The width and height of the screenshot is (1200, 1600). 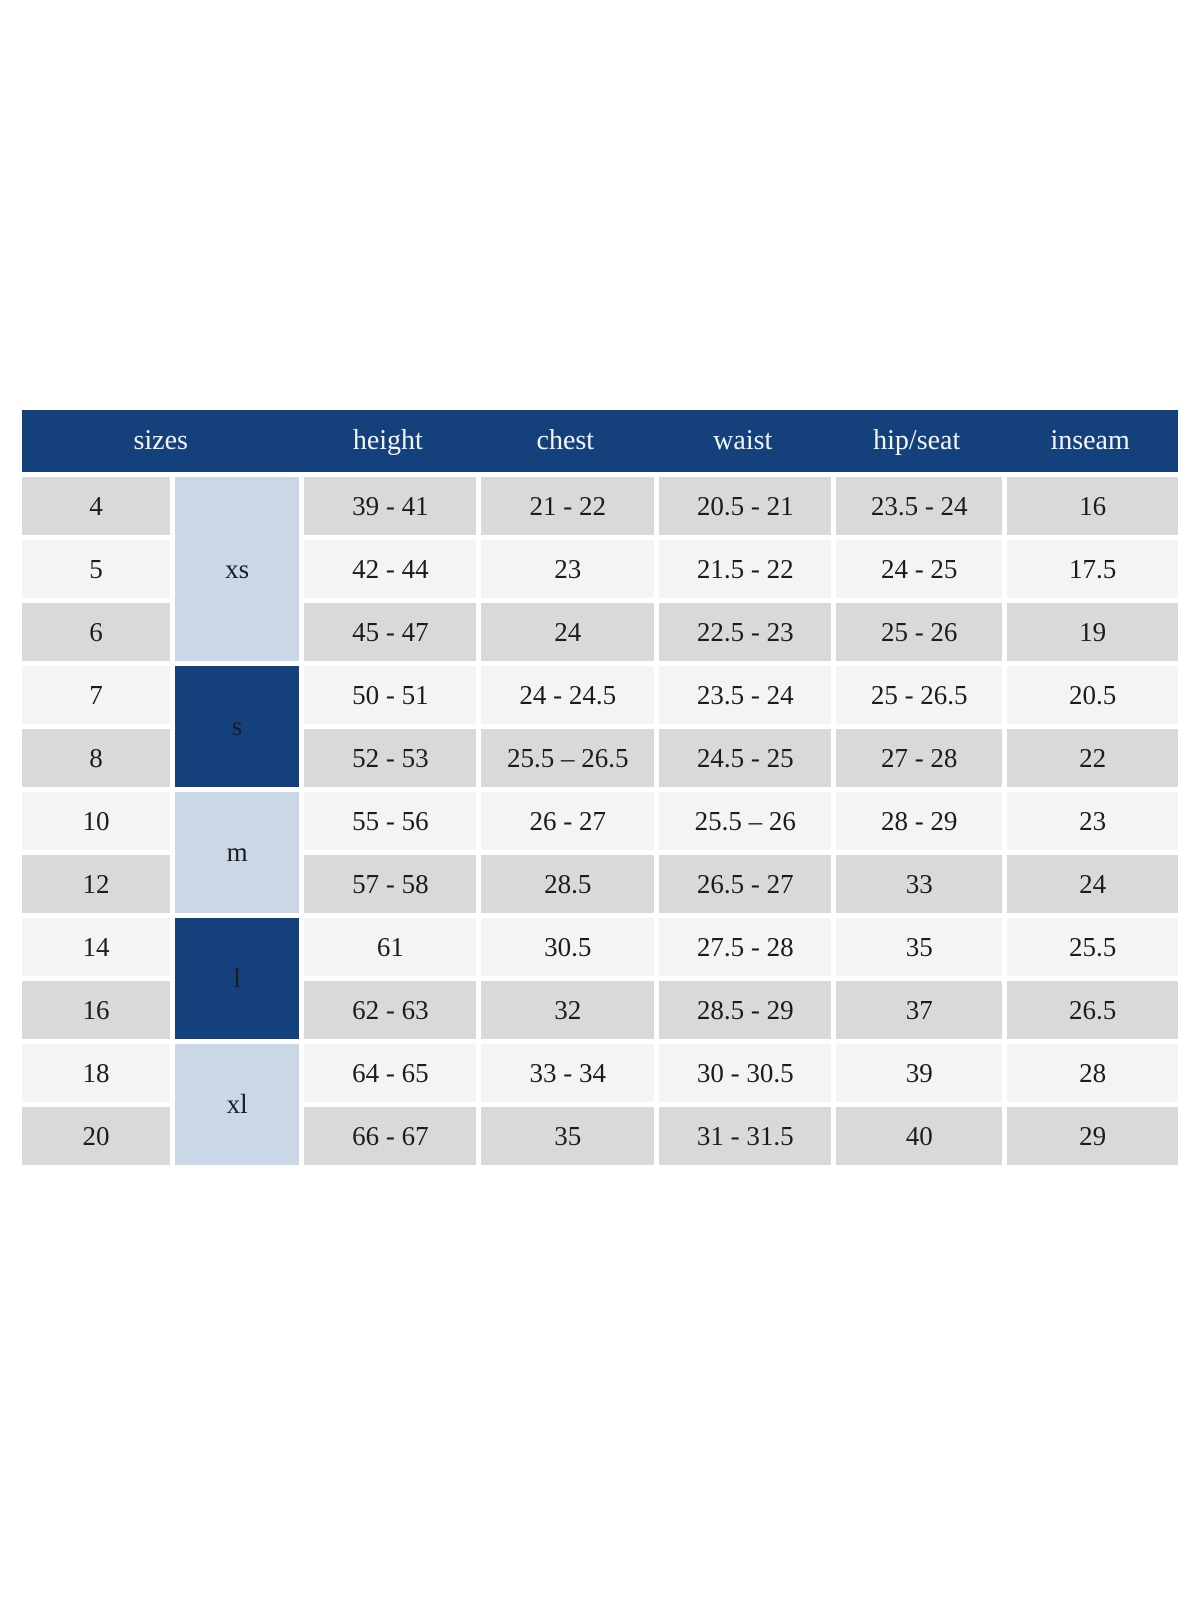 I want to click on waist-cell: 30 - 30.5, so click(x=743, y=1070).